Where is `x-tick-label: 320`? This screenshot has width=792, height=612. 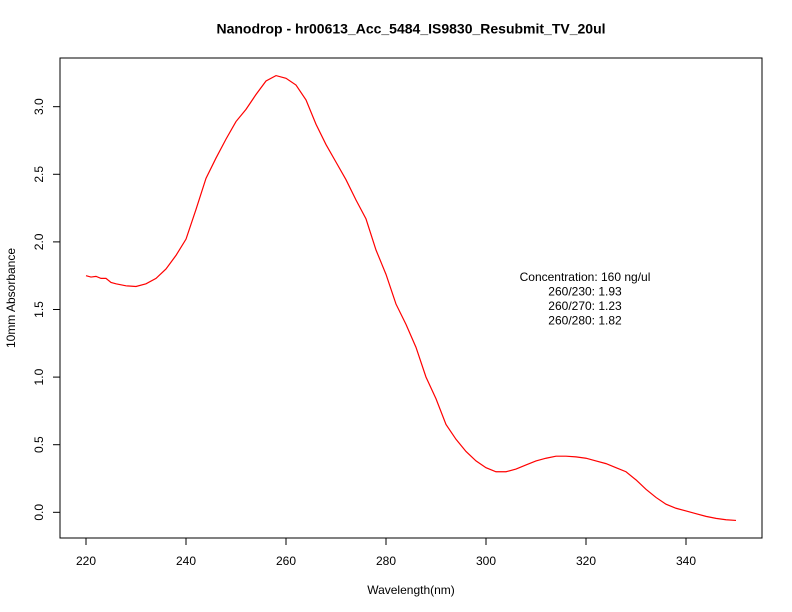
x-tick-label: 320 is located at coordinates (586, 561).